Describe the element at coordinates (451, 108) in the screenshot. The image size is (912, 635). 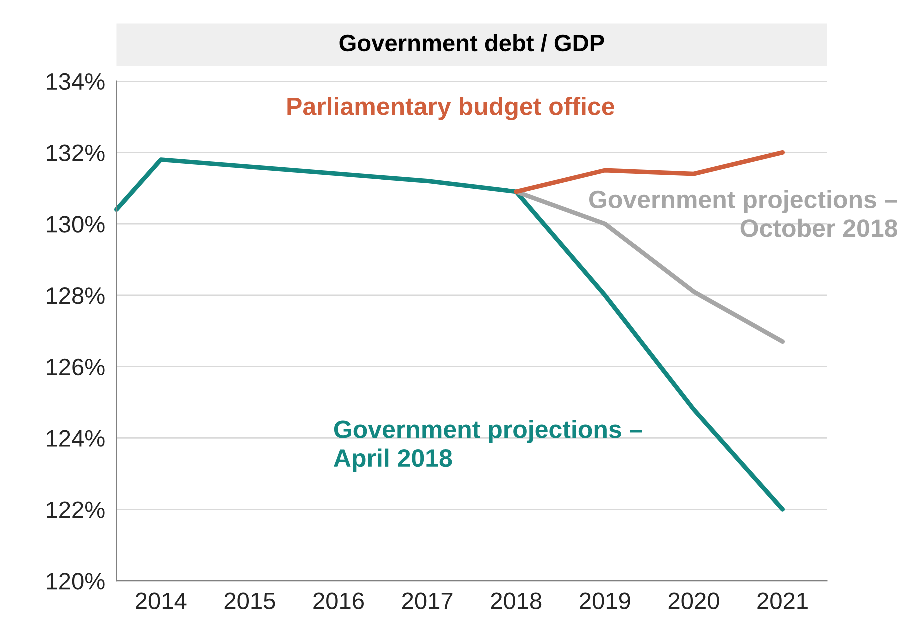
I see `text: Parliamentary budget office` at that location.